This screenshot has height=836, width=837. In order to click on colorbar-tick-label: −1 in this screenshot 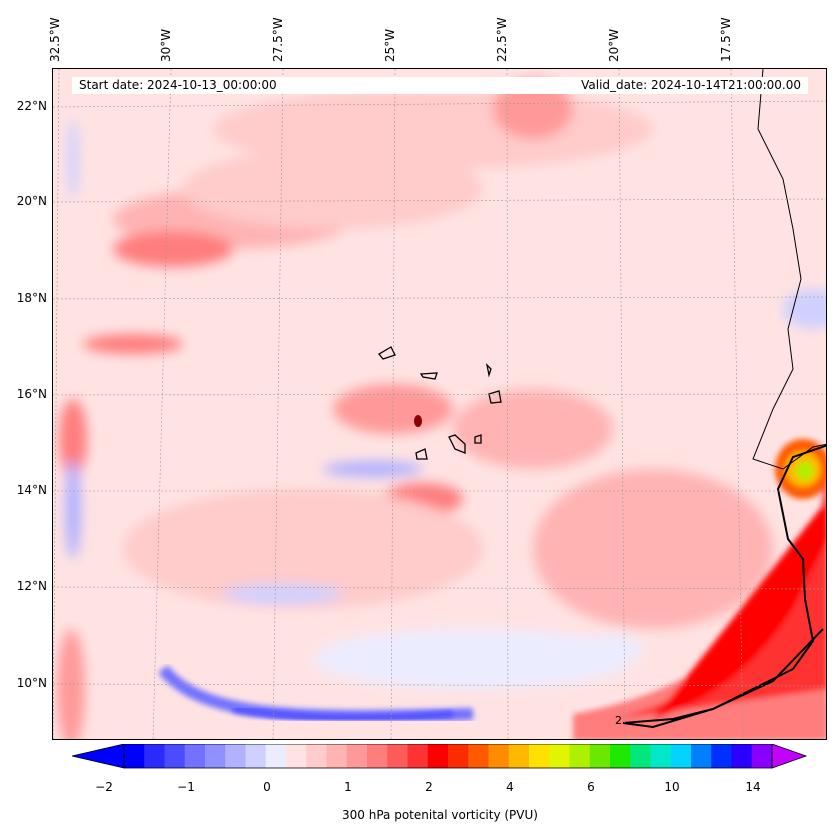, I will do `click(186, 787)`.